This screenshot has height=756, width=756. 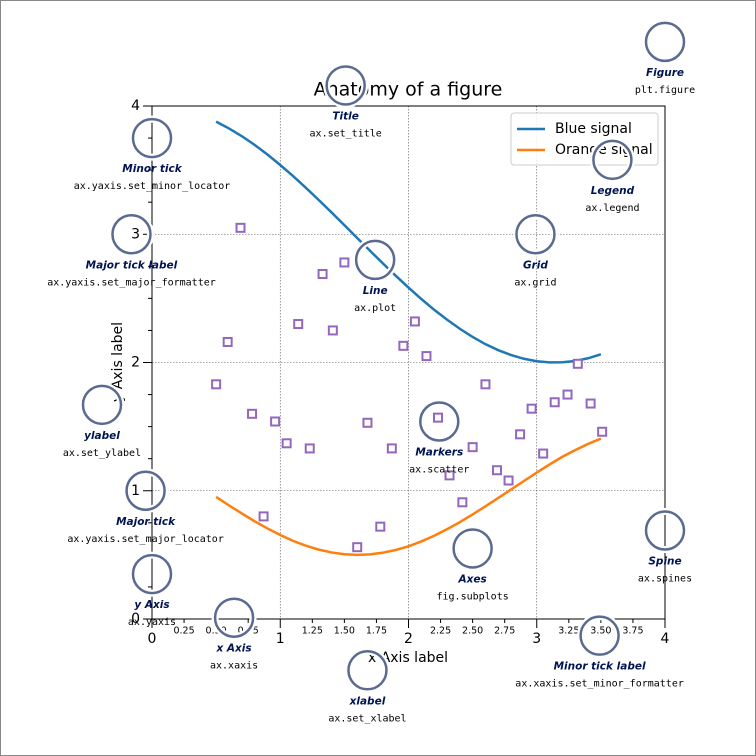 What do you see at coordinates (345, 116) in the screenshot?
I see `annotation-label: Title` at bounding box center [345, 116].